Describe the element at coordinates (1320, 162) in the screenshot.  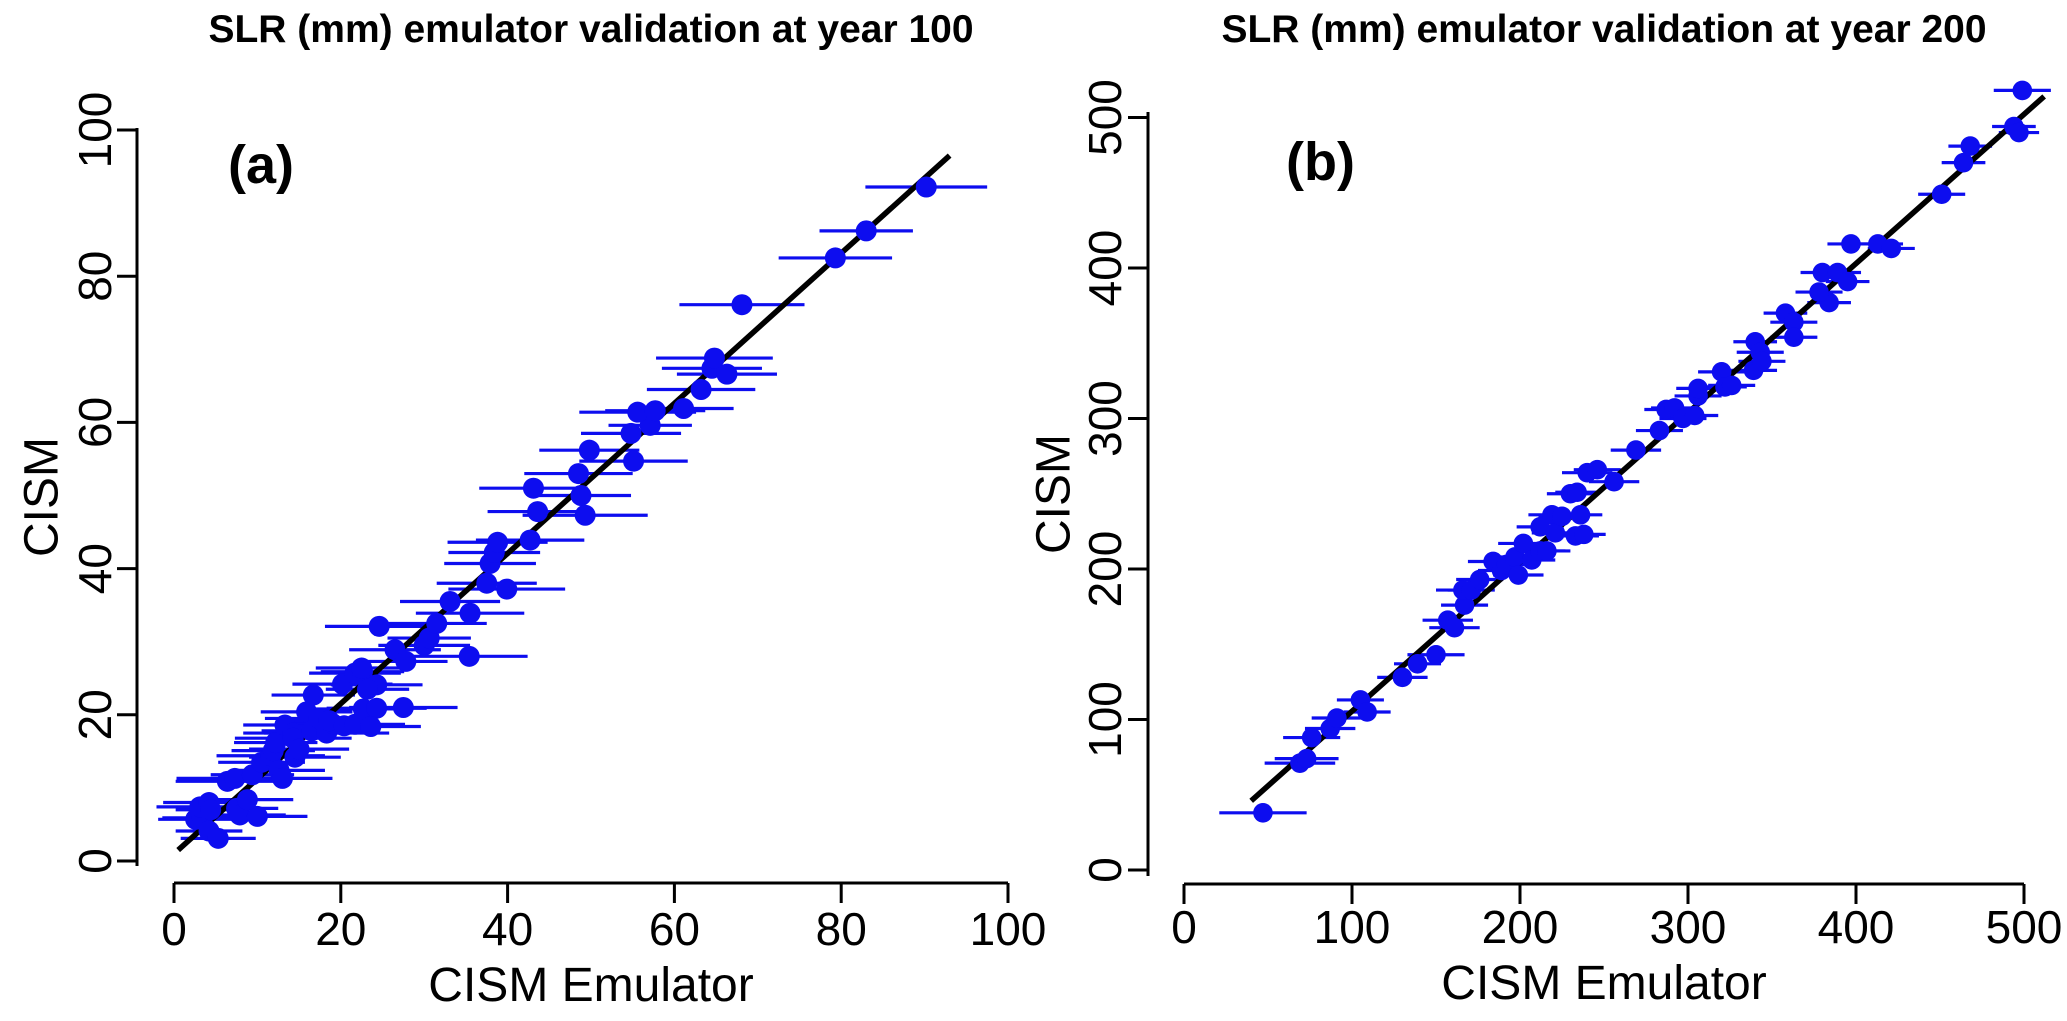
I see `panel-b-label: (b)` at that location.